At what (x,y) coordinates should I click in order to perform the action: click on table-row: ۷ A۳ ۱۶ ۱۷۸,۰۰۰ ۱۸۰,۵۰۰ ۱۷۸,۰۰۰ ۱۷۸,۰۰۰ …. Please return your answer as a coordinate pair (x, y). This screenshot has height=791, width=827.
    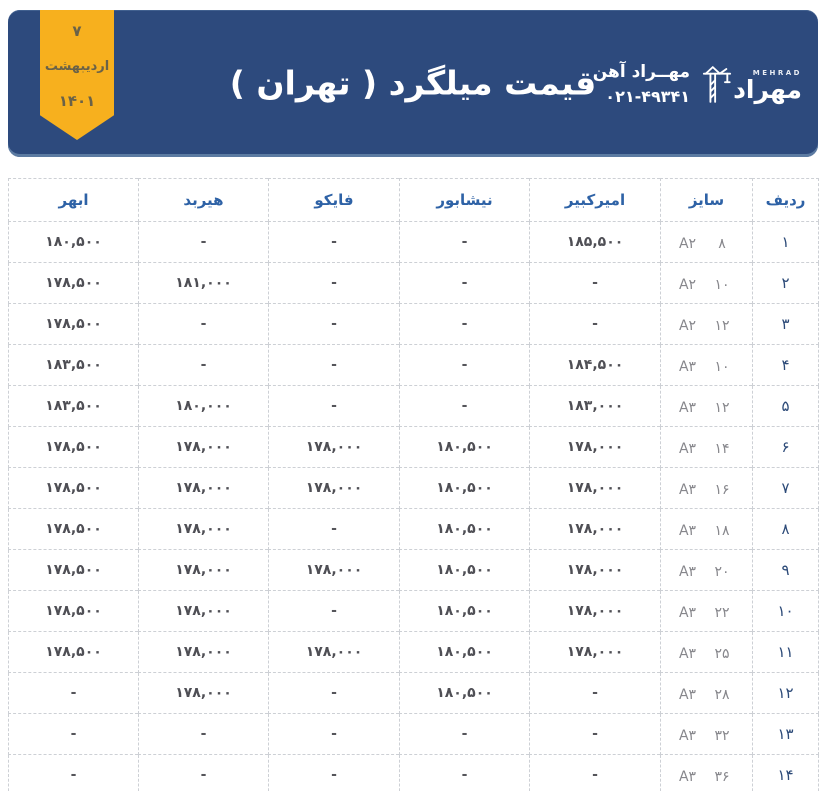
    Looking at the image, I should click on (413, 488).